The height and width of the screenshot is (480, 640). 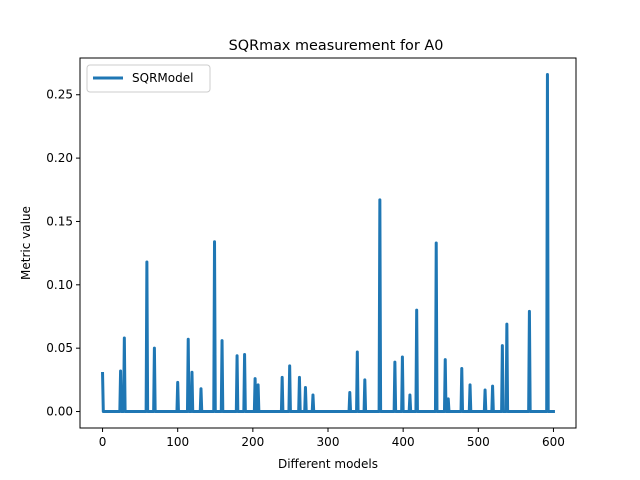 I want to click on x-tick-label: 300, so click(x=328, y=442).